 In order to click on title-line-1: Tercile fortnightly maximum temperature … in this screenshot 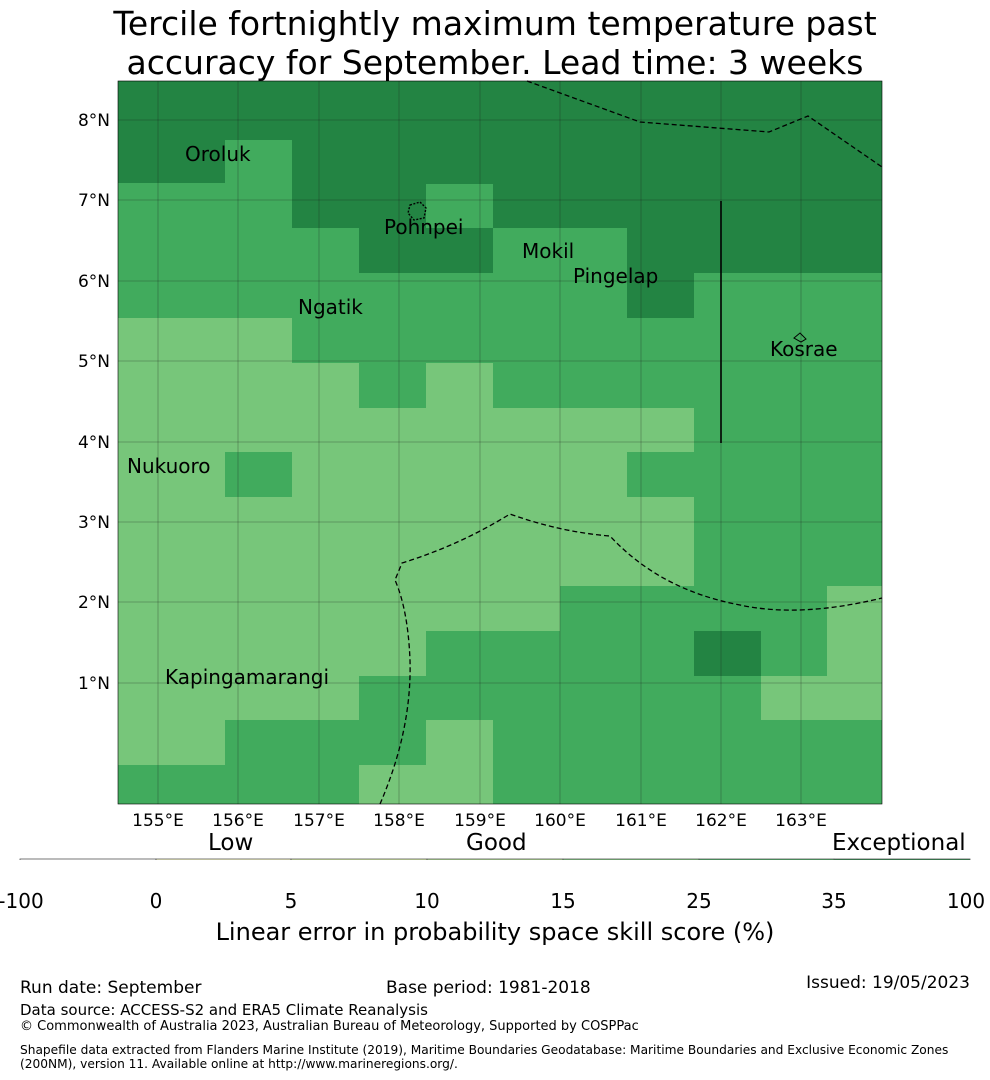, I will do `click(495, 23)`.